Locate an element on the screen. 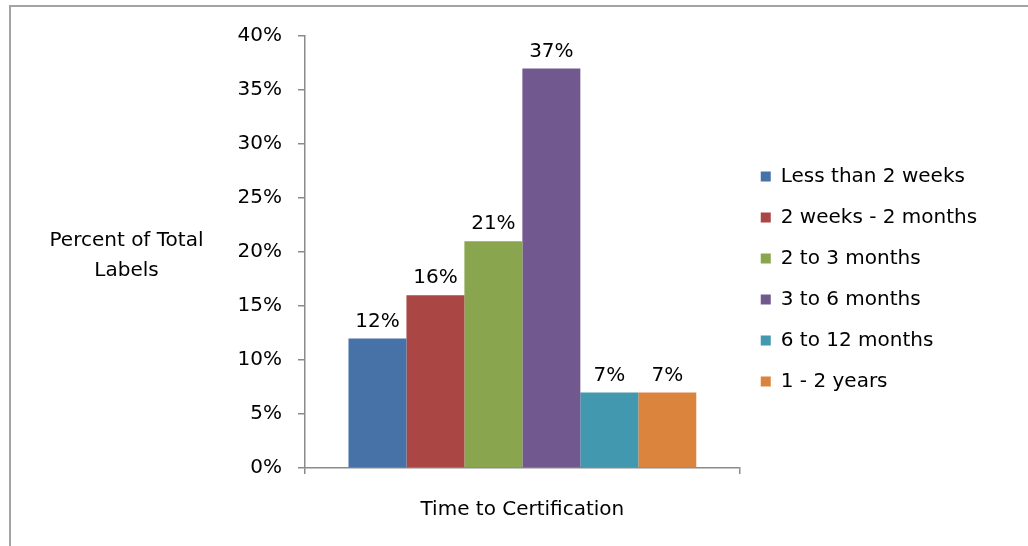 This screenshot has width=1028, height=546. data-label: 21% is located at coordinates (493, 222).